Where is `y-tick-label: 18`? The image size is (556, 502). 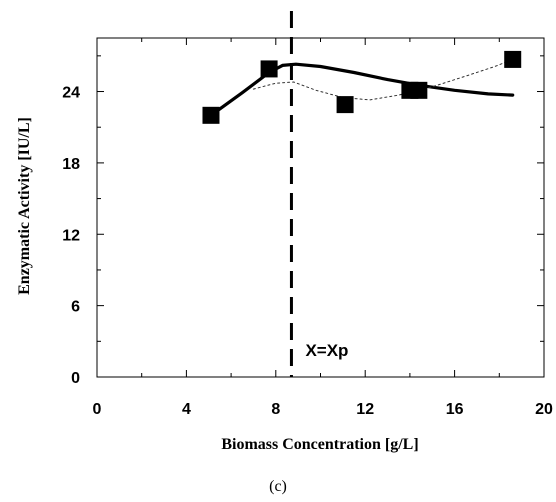 y-tick-label: 18 is located at coordinates (71, 164).